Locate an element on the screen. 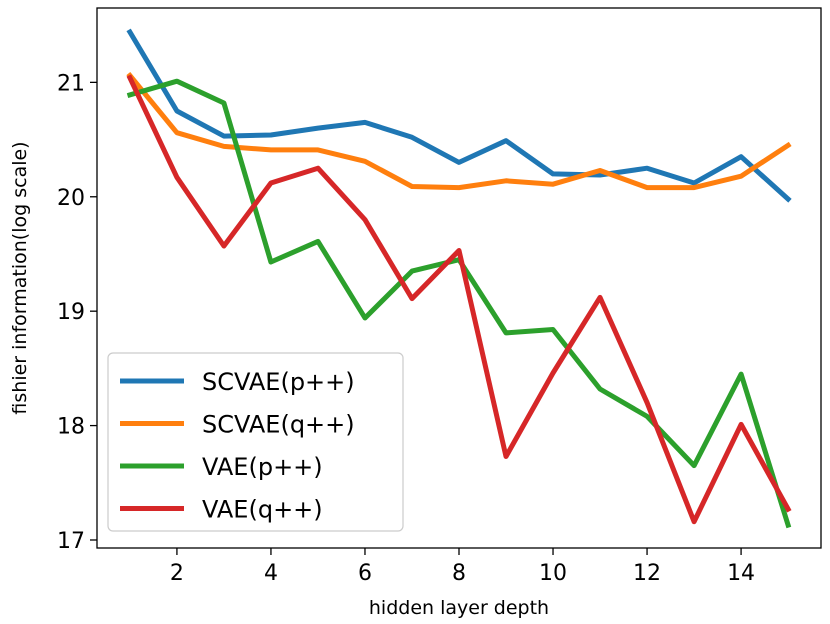  x-tick-label-6: 6 is located at coordinates (365, 573).